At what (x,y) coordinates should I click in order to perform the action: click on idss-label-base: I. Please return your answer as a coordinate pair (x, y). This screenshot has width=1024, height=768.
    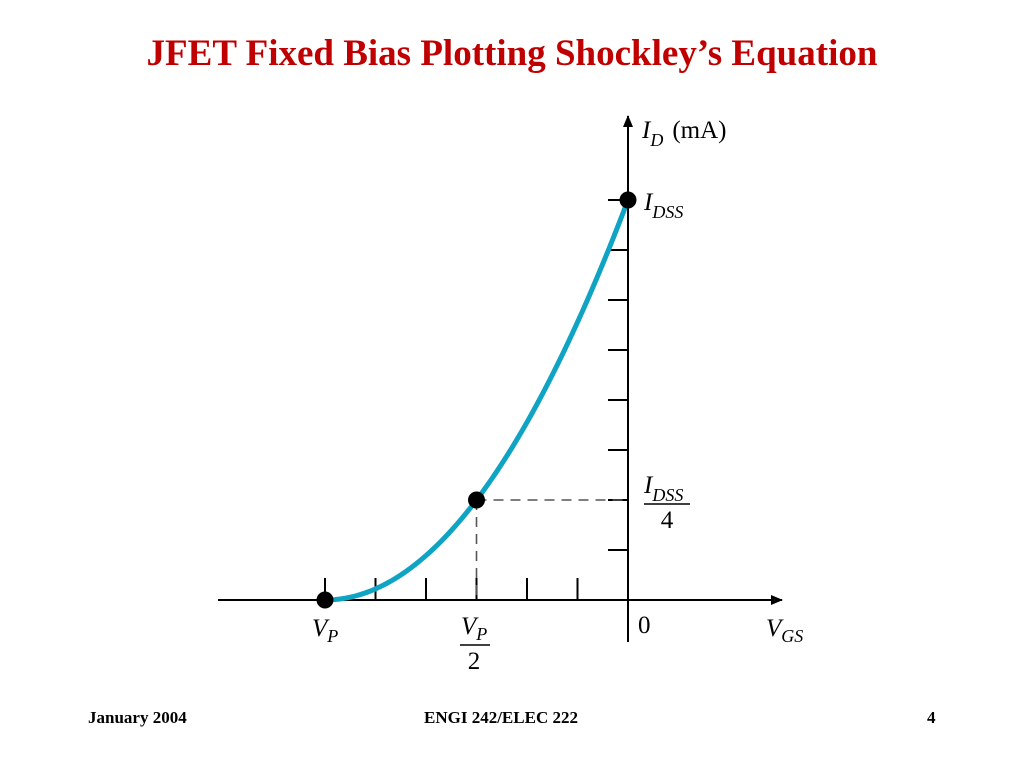
    Looking at the image, I should click on (648, 202).